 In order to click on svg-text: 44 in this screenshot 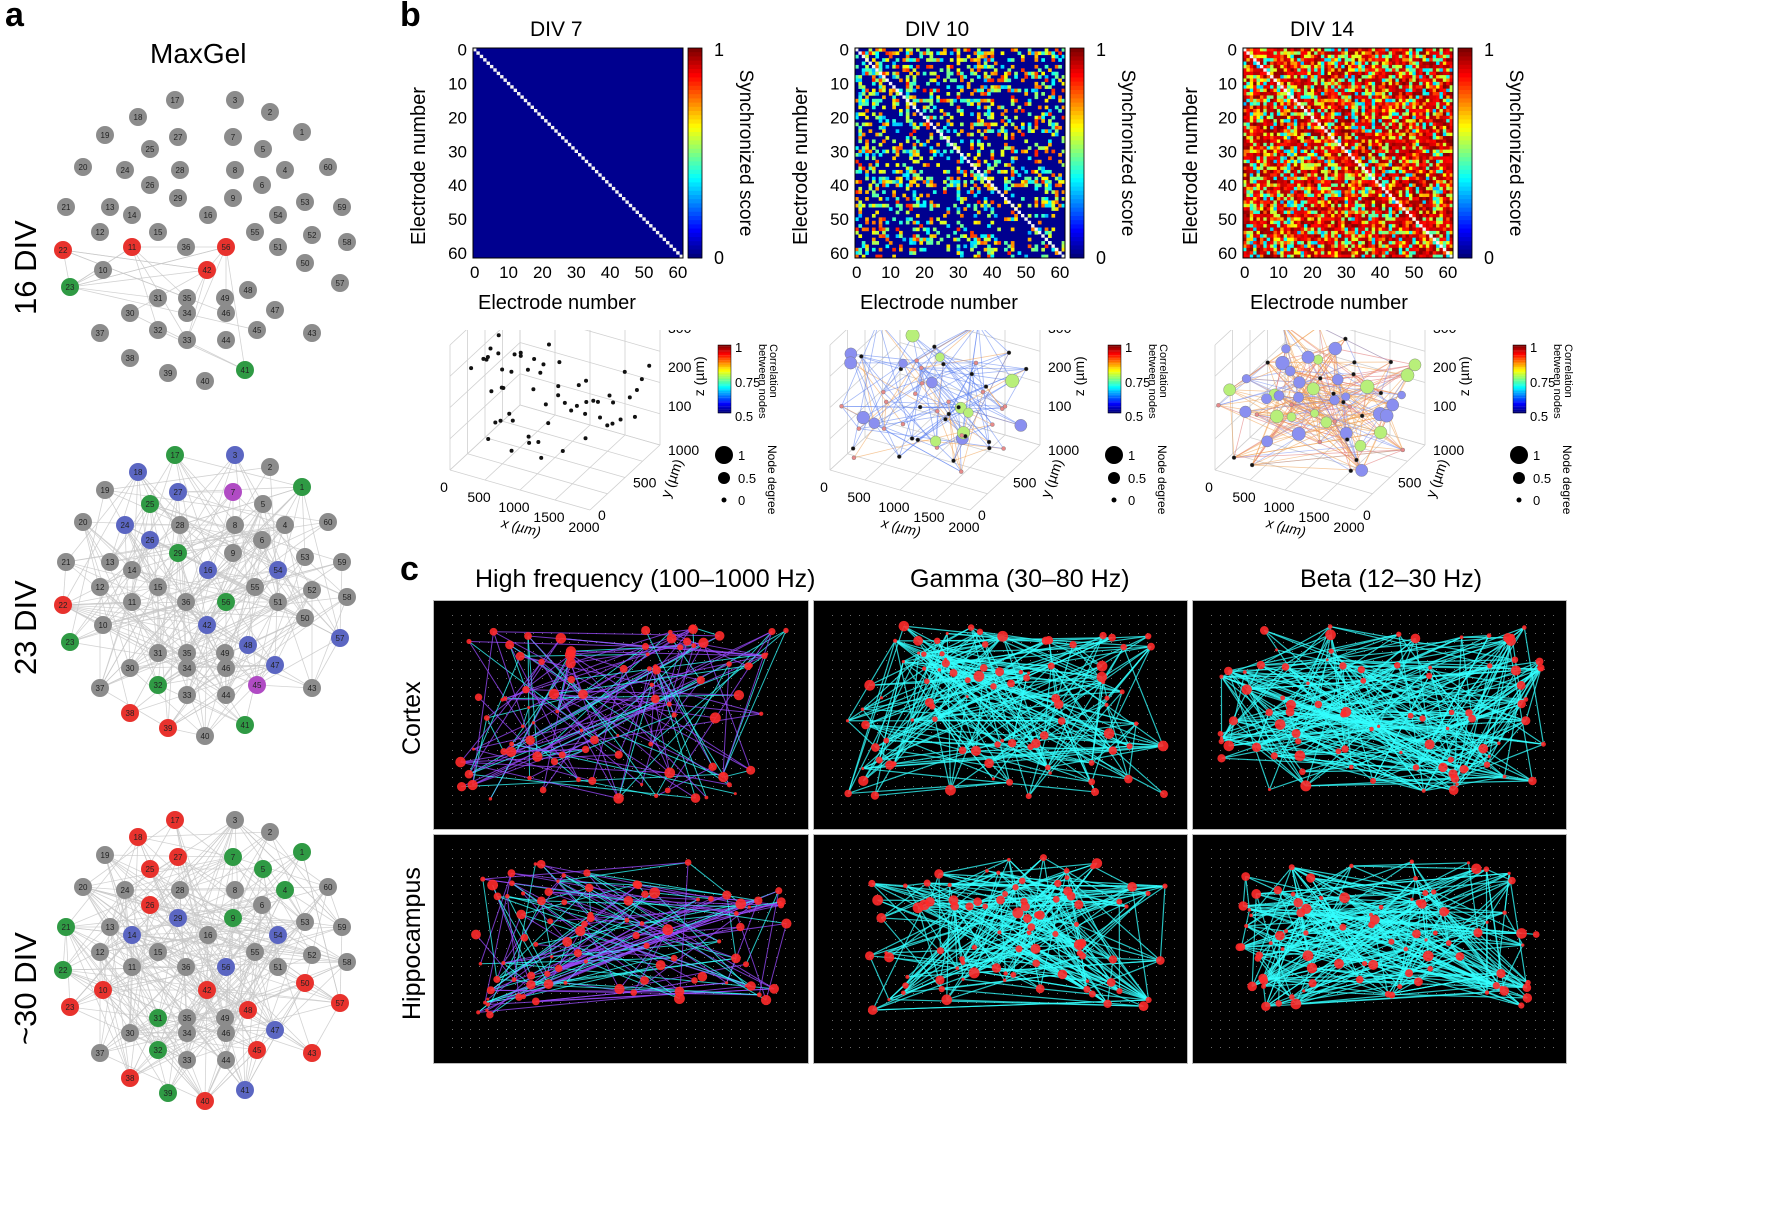, I will do `click(226, 695)`.